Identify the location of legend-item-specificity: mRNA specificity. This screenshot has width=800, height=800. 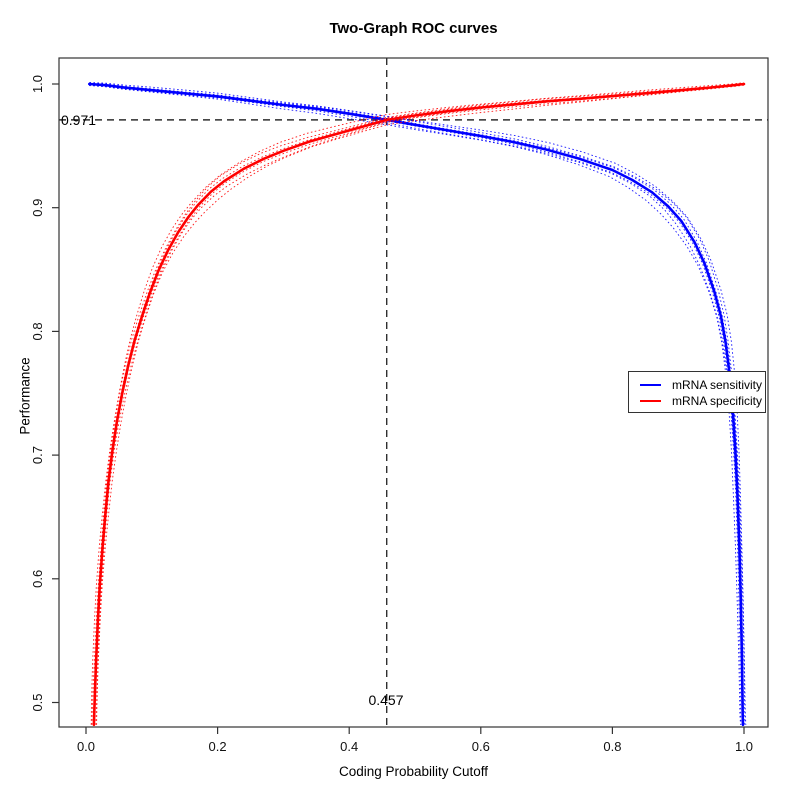
(697, 401).